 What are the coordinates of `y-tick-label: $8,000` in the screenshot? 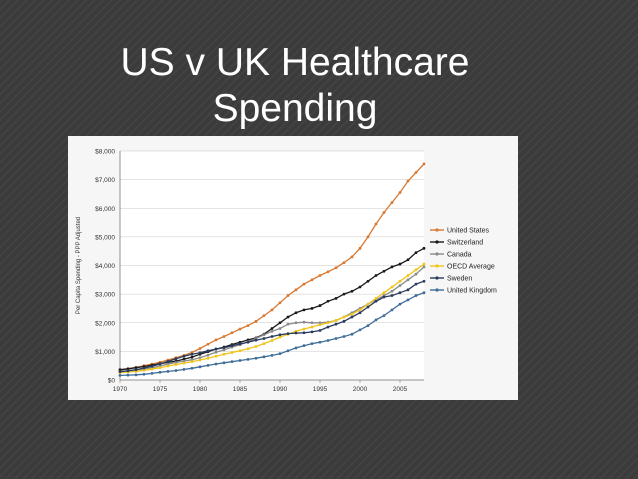 It's located at (105, 152).